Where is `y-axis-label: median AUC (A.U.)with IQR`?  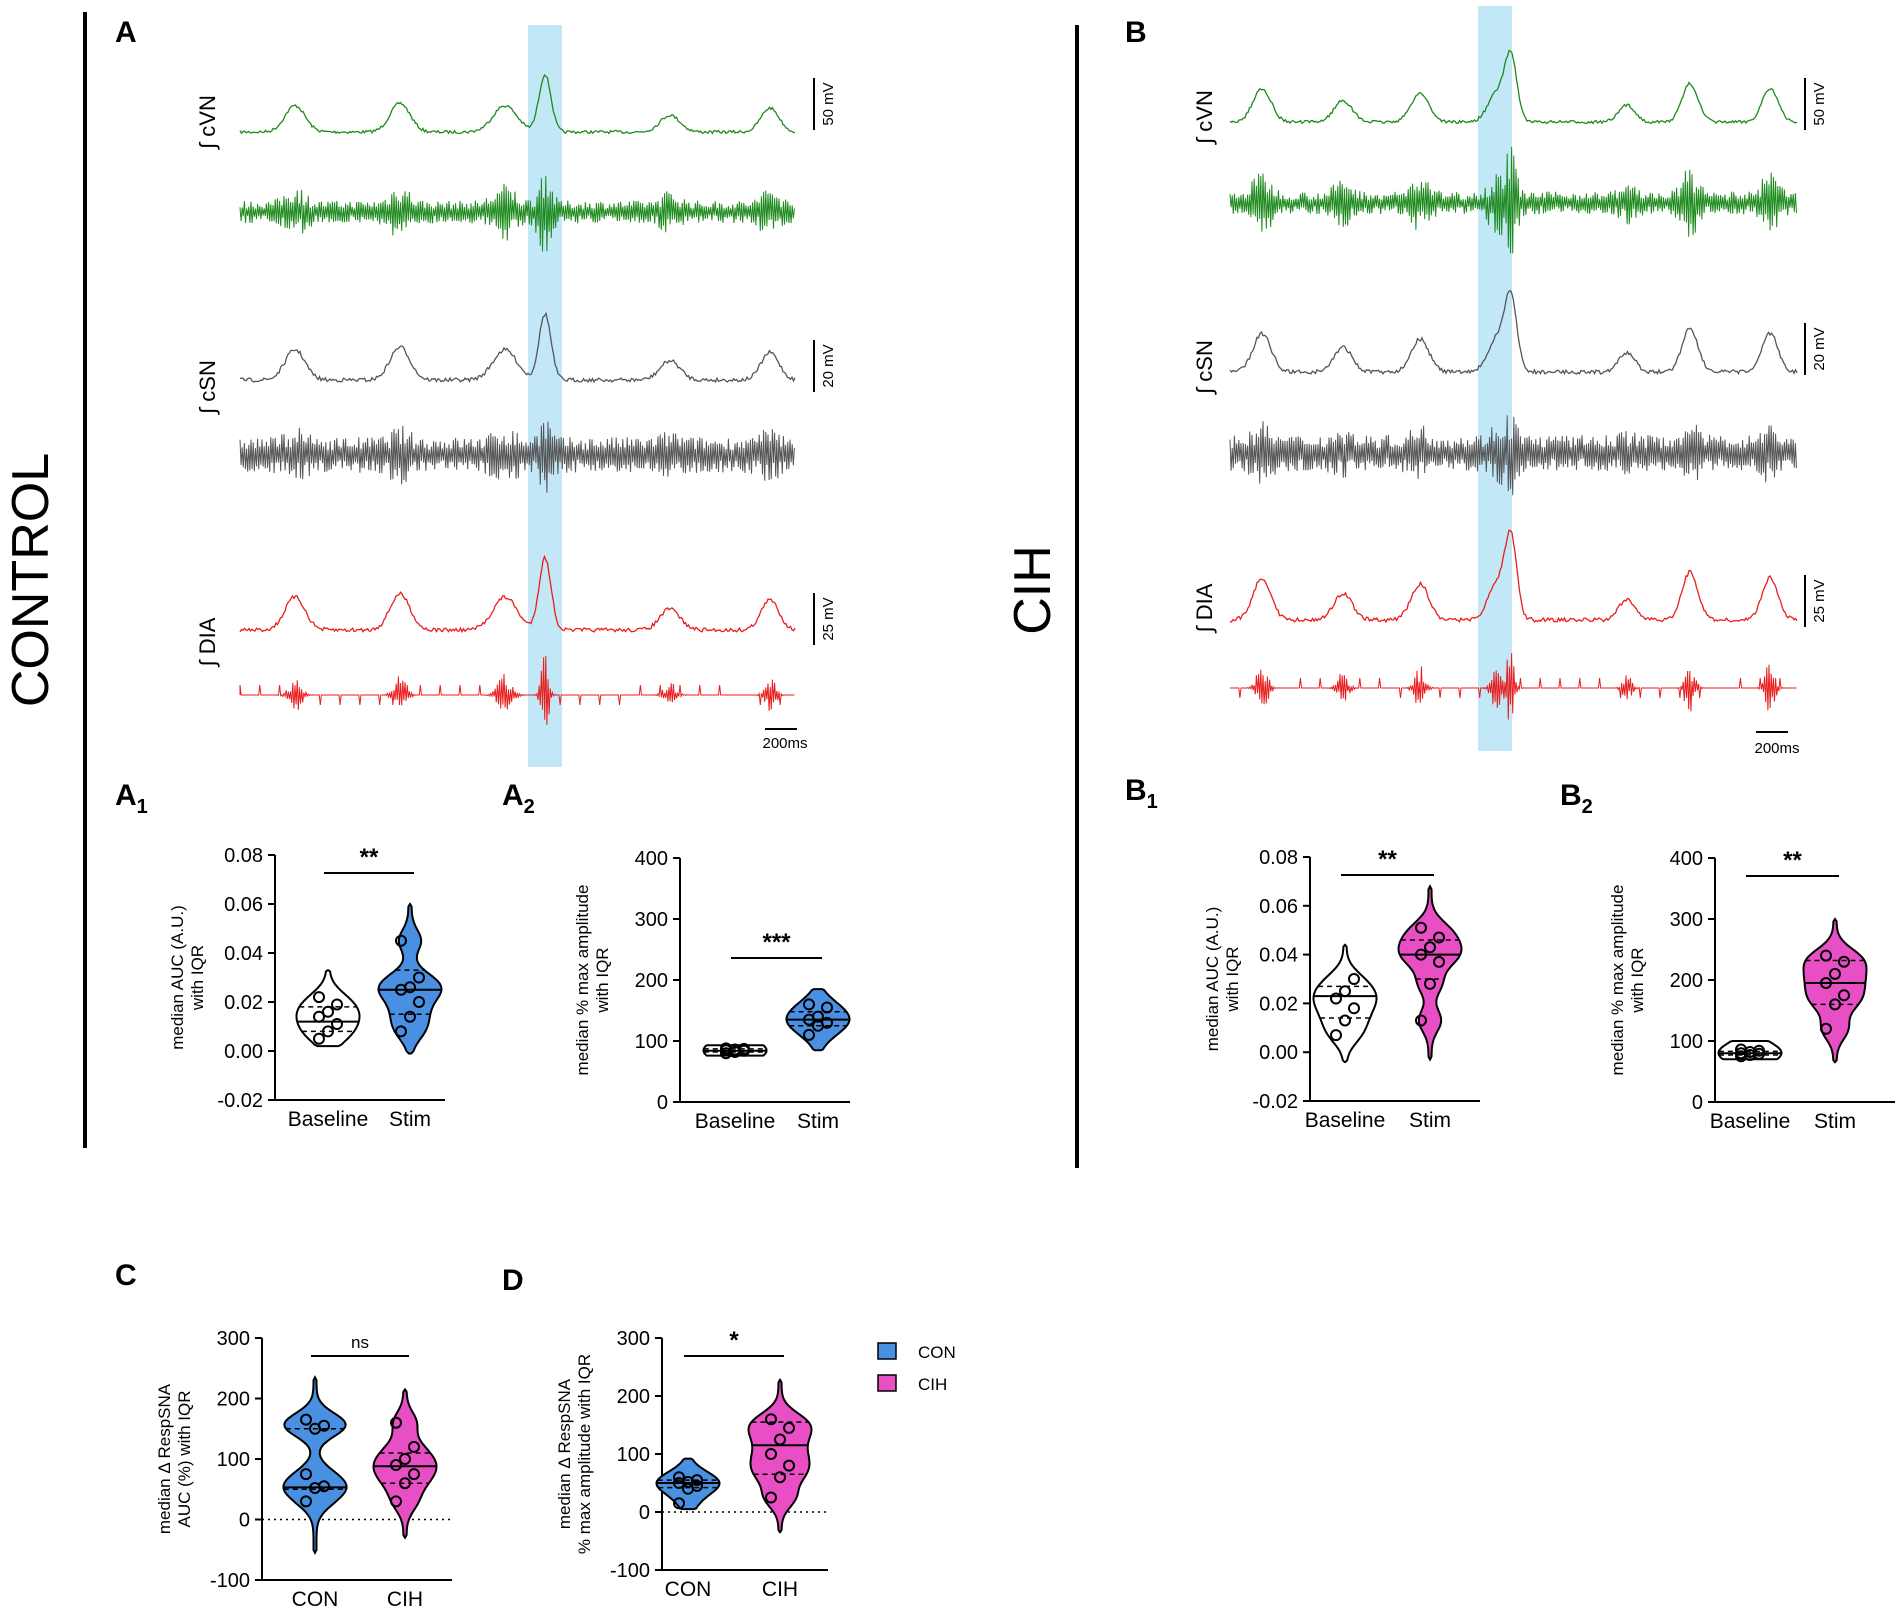
y-axis-label: median AUC (A.U.)with IQR is located at coordinates (1222, 979).